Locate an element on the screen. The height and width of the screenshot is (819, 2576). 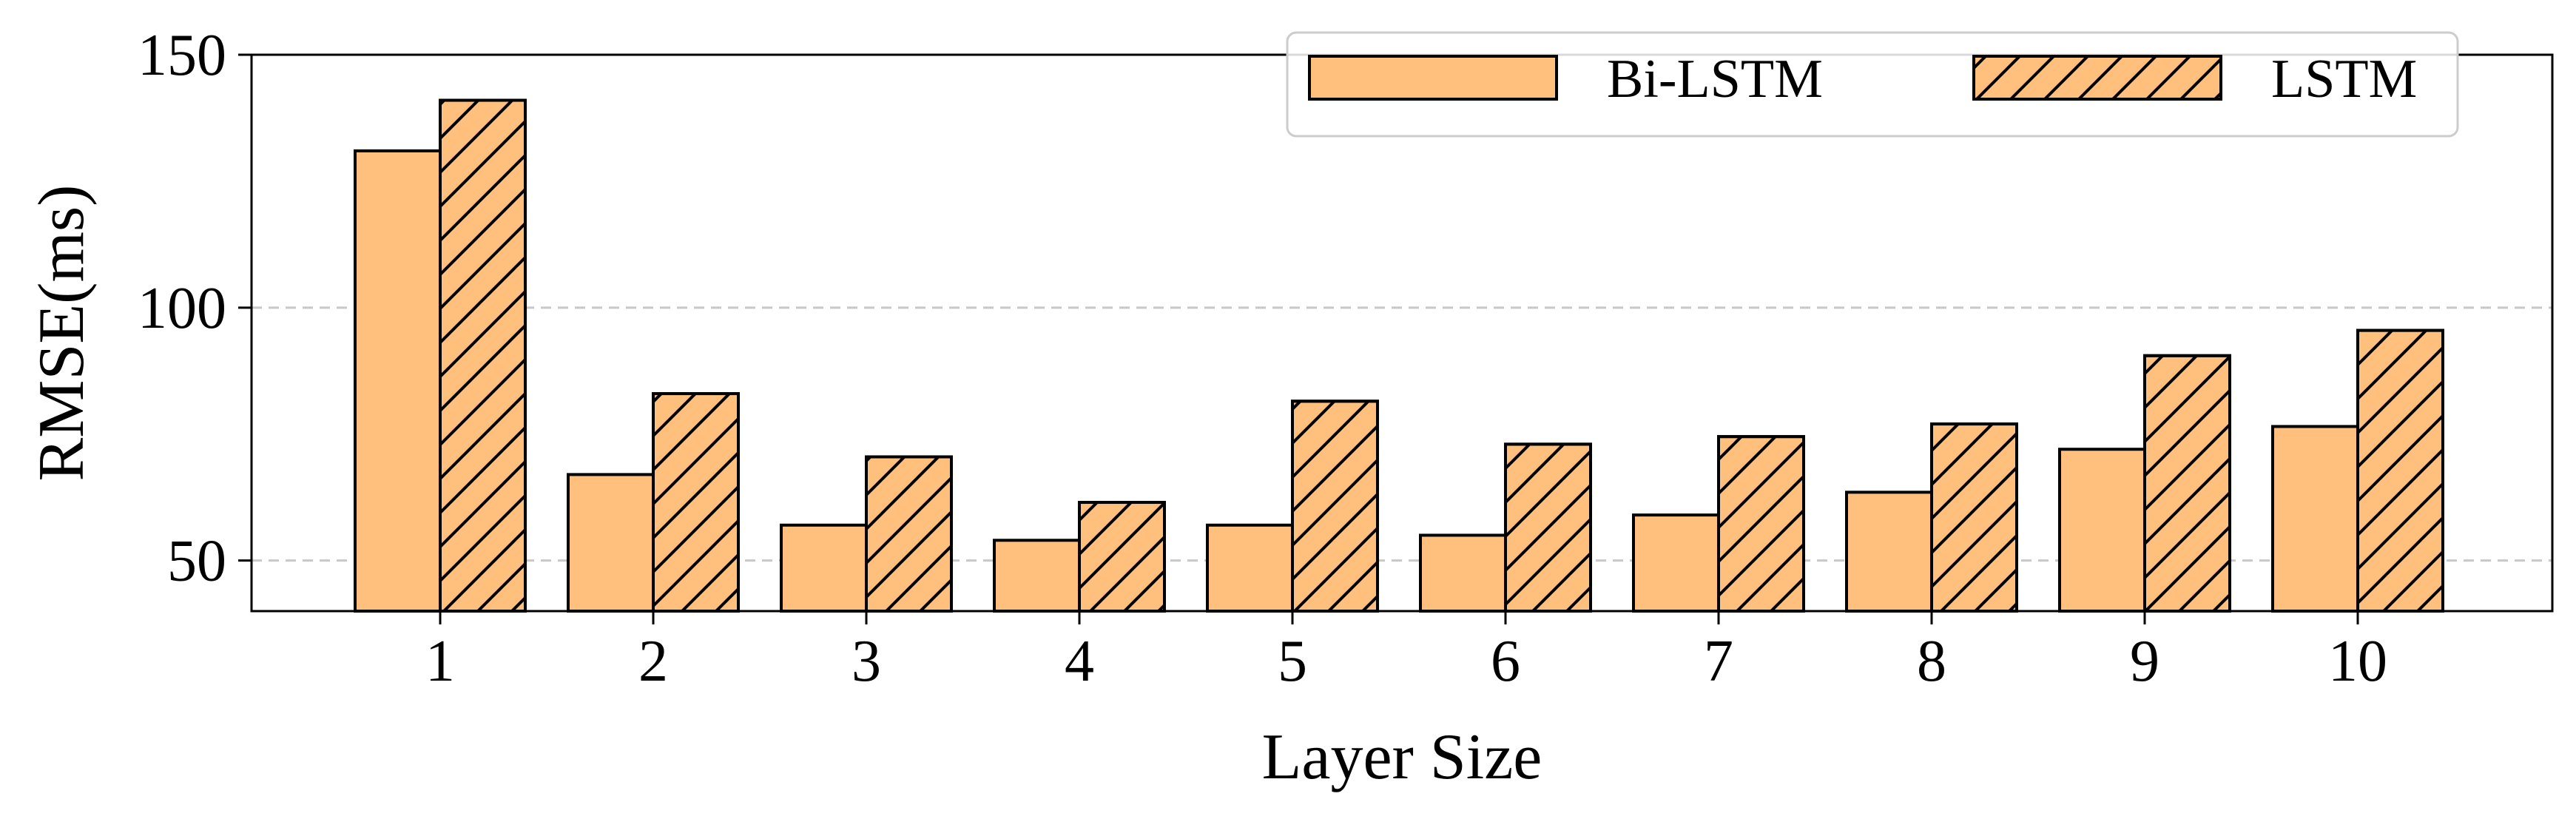
legend-label: Bi-LSTM is located at coordinates (1715, 79).